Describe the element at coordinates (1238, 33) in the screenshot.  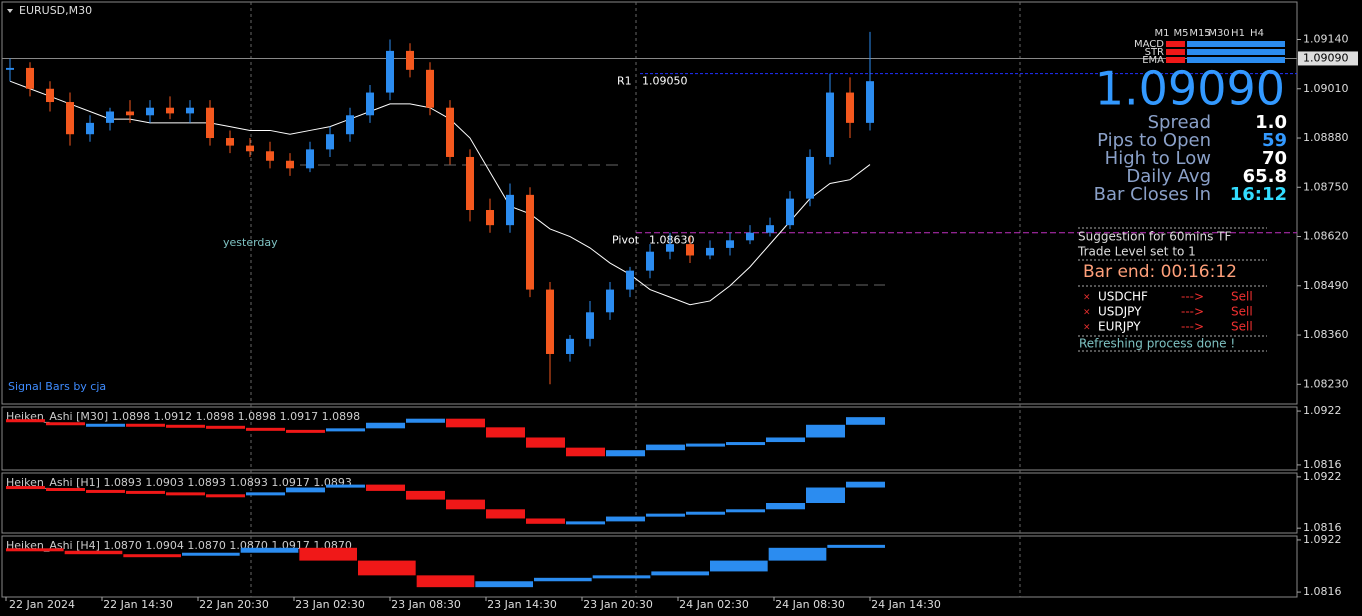
I see `timeframe: H1` at that location.